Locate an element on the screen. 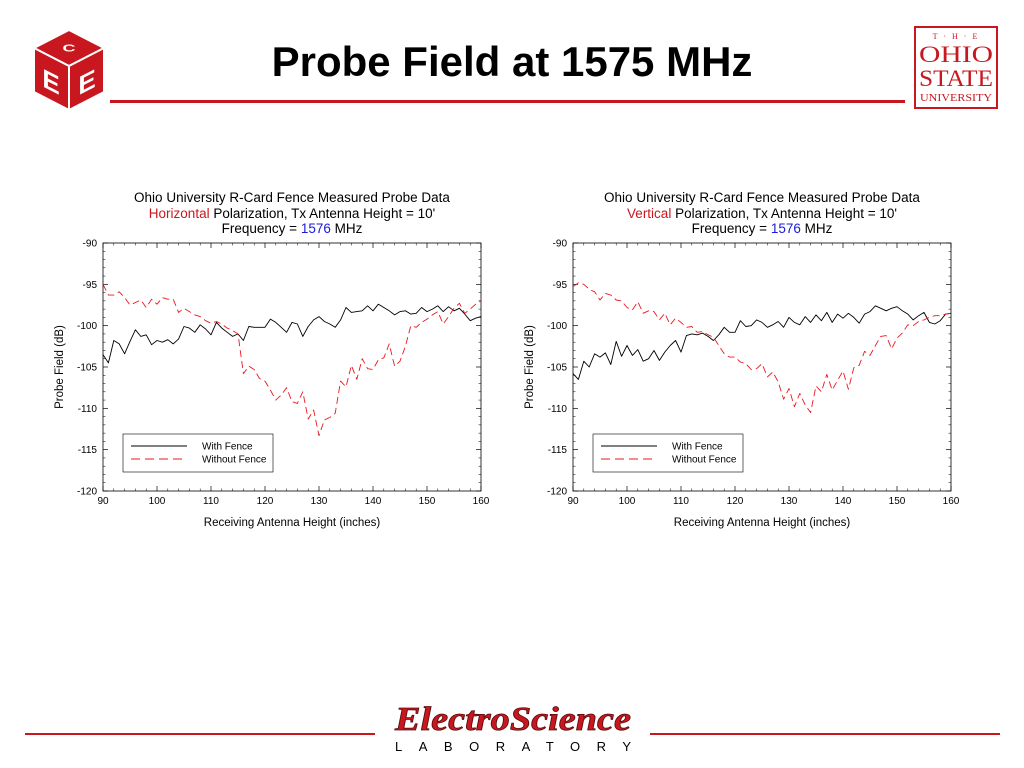 The image size is (1024, 768). chart-title-polarization: Horizontal is located at coordinates (179, 213).